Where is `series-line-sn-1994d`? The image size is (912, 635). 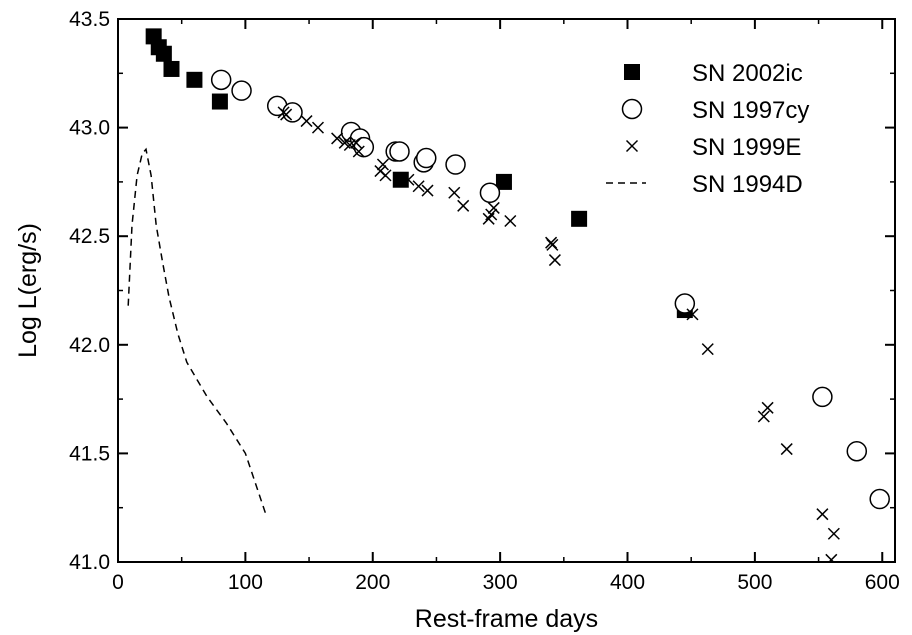
series-line-sn-1994d is located at coordinates (197, 331).